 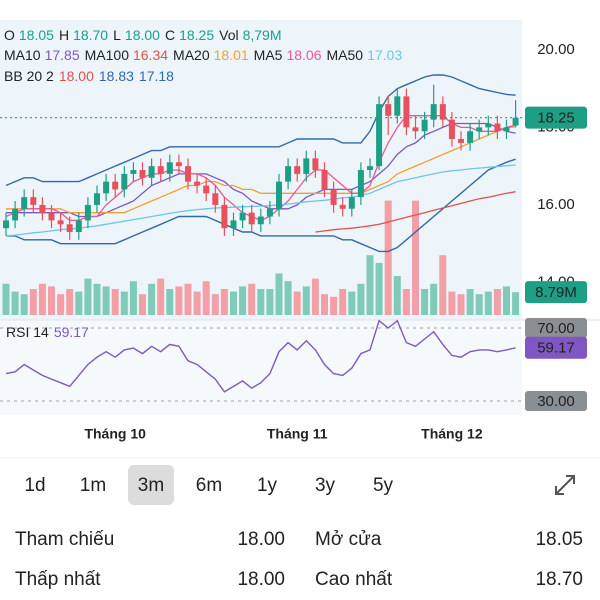 I want to click on x-tick-label: Tháng 10, so click(x=115, y=434).